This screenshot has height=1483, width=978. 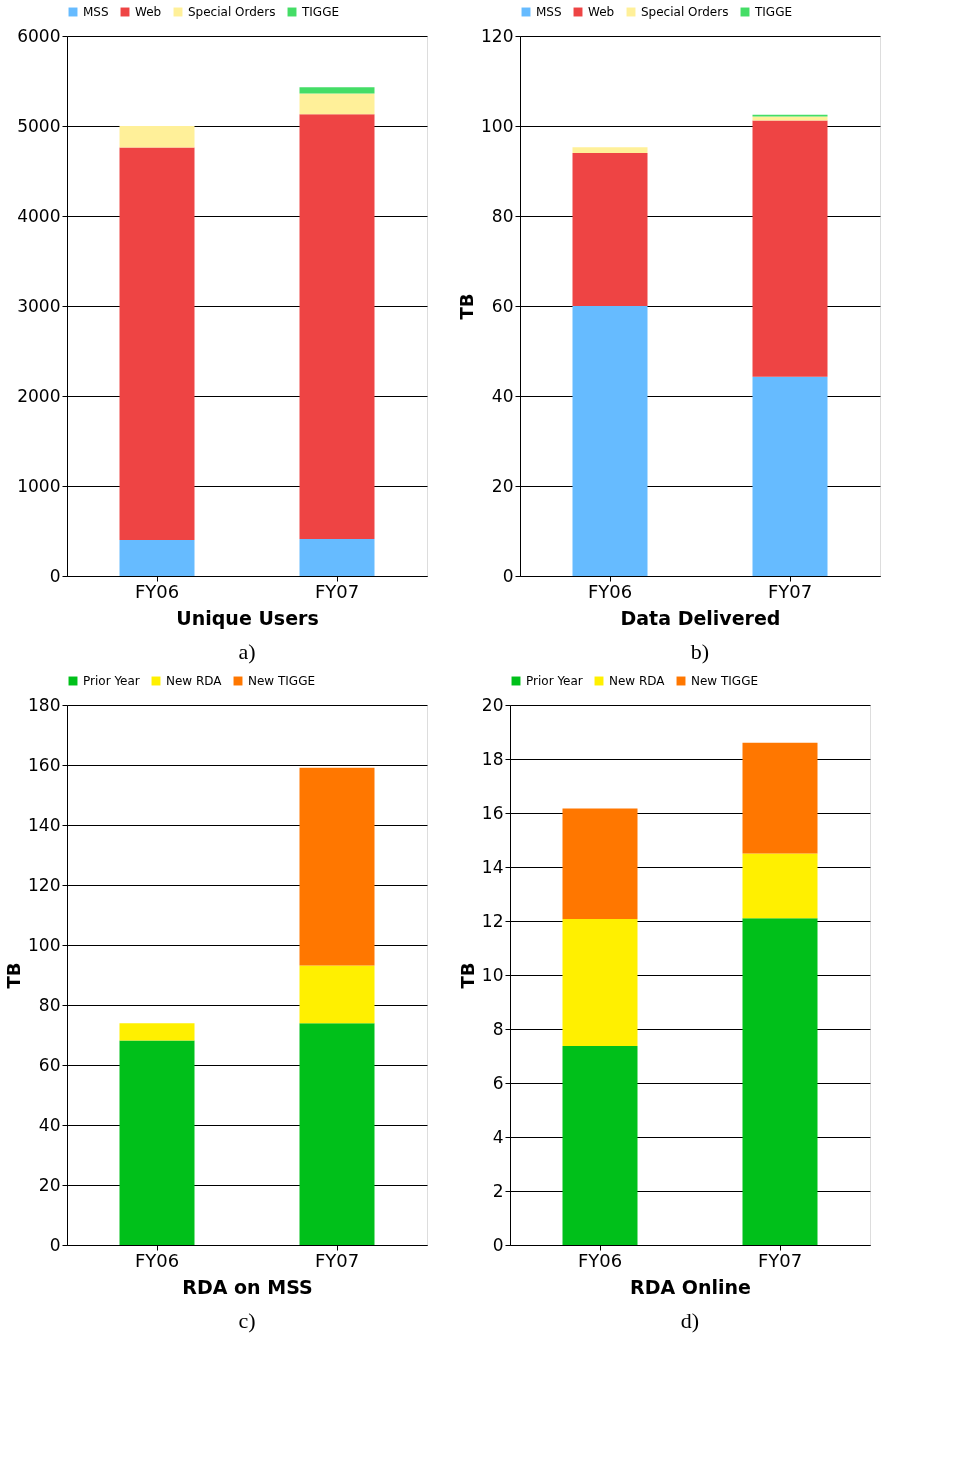 What do you see at coordinates (690, 1286) in the screenshot?
I see `x-axis-title: RDA Online` at bounding box center [690, 1286].